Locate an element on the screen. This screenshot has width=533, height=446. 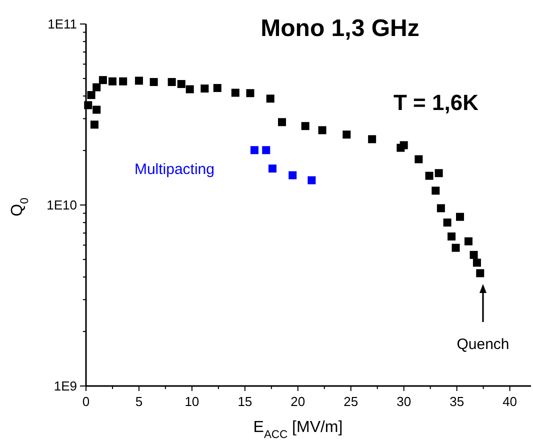
x-tick-label: 10 is located at coordinates (192, 401).